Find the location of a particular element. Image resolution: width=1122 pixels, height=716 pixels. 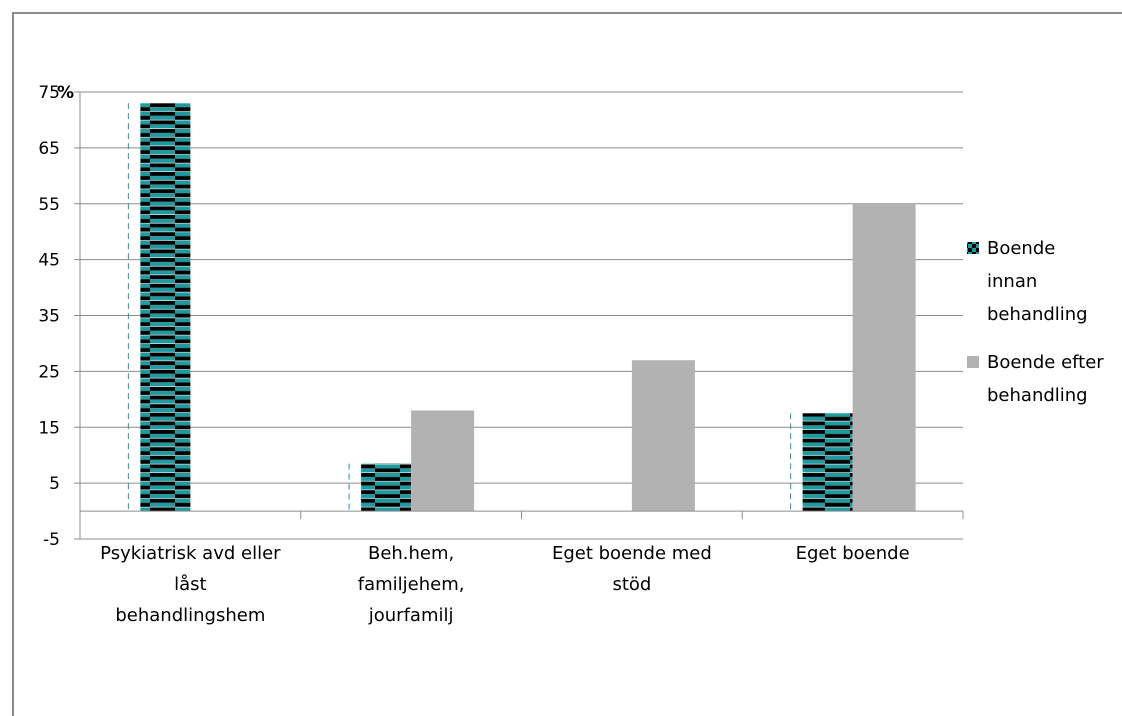

y-tick-label: 45 is located at coordinates (49, 261).